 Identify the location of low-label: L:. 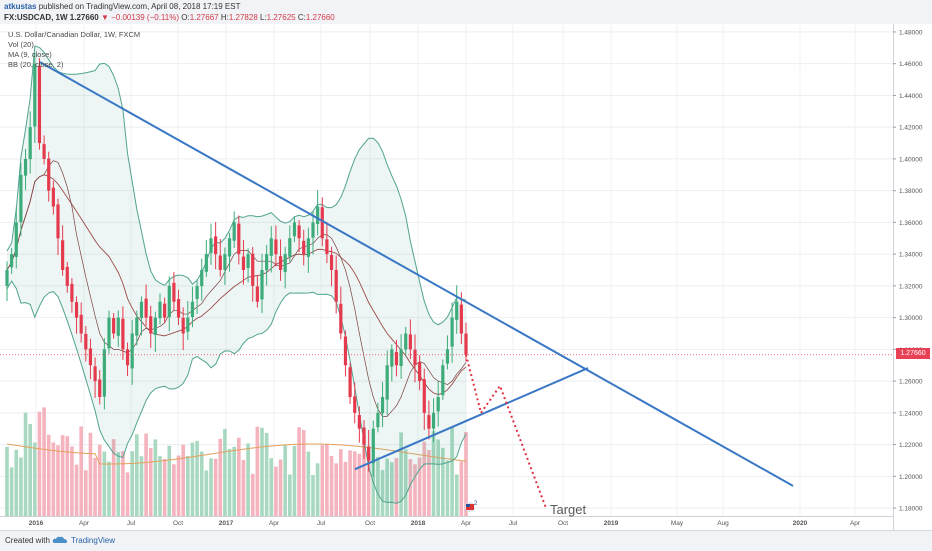
(263, 17).